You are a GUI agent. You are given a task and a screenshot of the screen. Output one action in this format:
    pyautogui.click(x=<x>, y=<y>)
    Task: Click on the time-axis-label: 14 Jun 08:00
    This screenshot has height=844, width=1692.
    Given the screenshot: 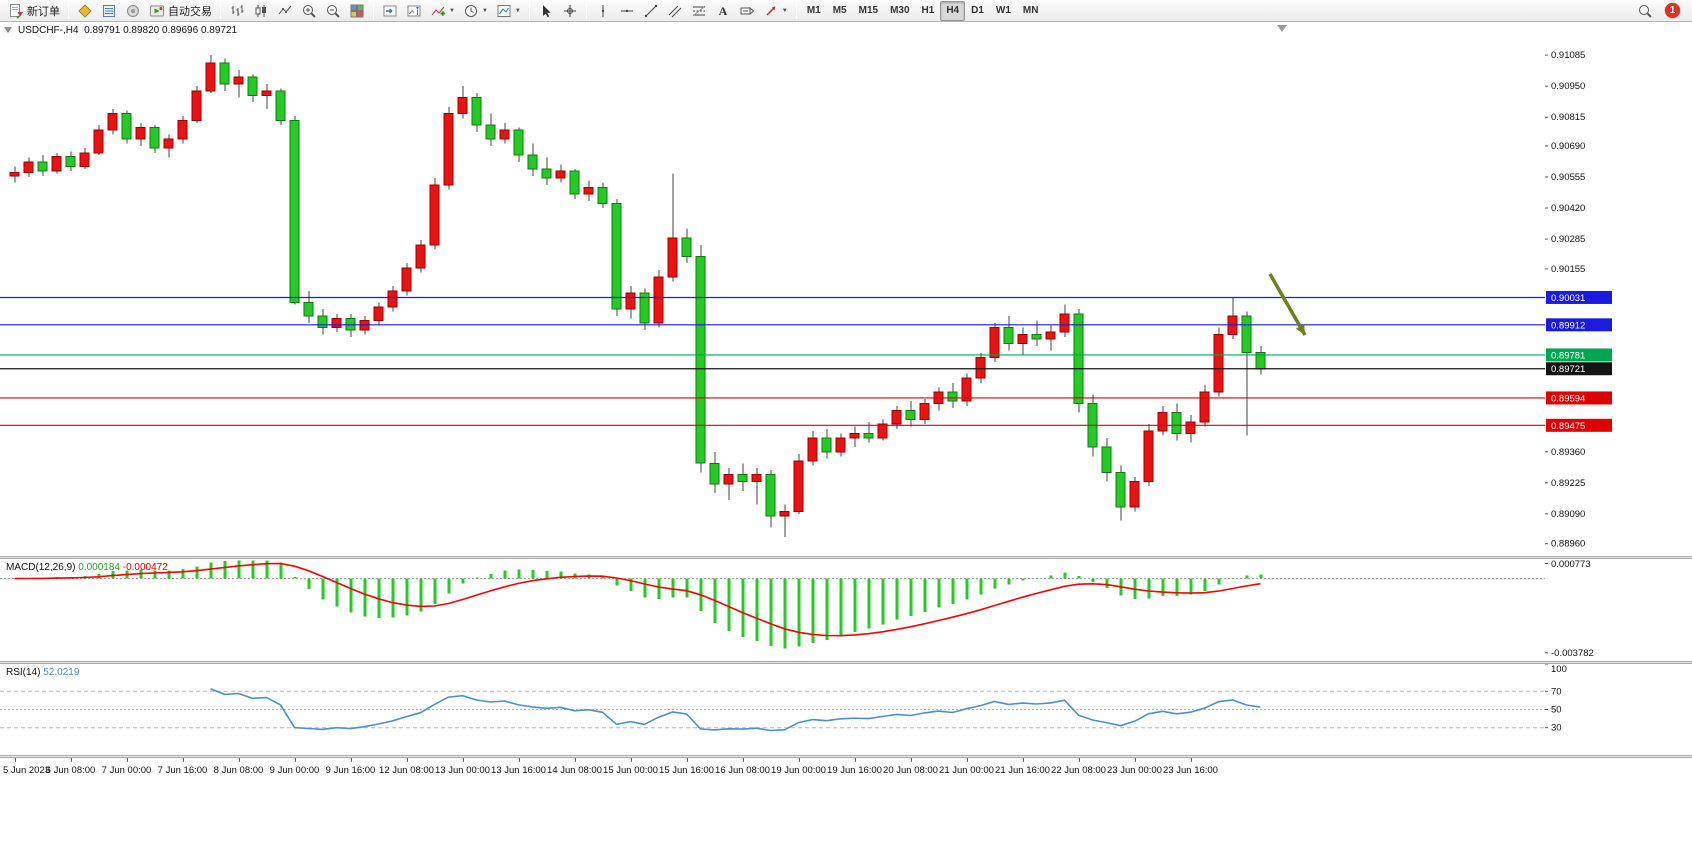 What is the action you would take?
    pyautogui.click(x=574, y=770)
    